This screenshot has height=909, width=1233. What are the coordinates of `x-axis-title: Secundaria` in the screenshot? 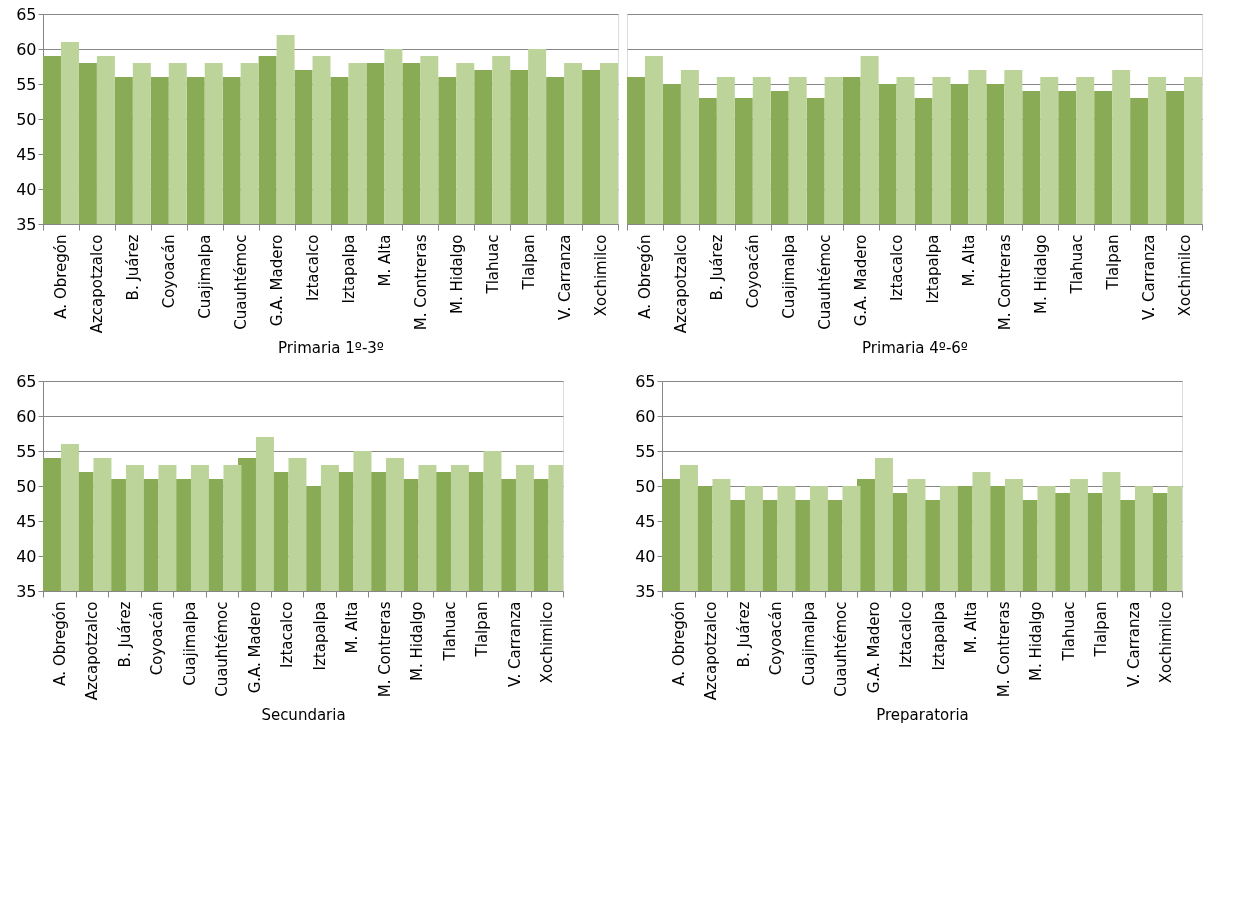 It's located at (303, 715).